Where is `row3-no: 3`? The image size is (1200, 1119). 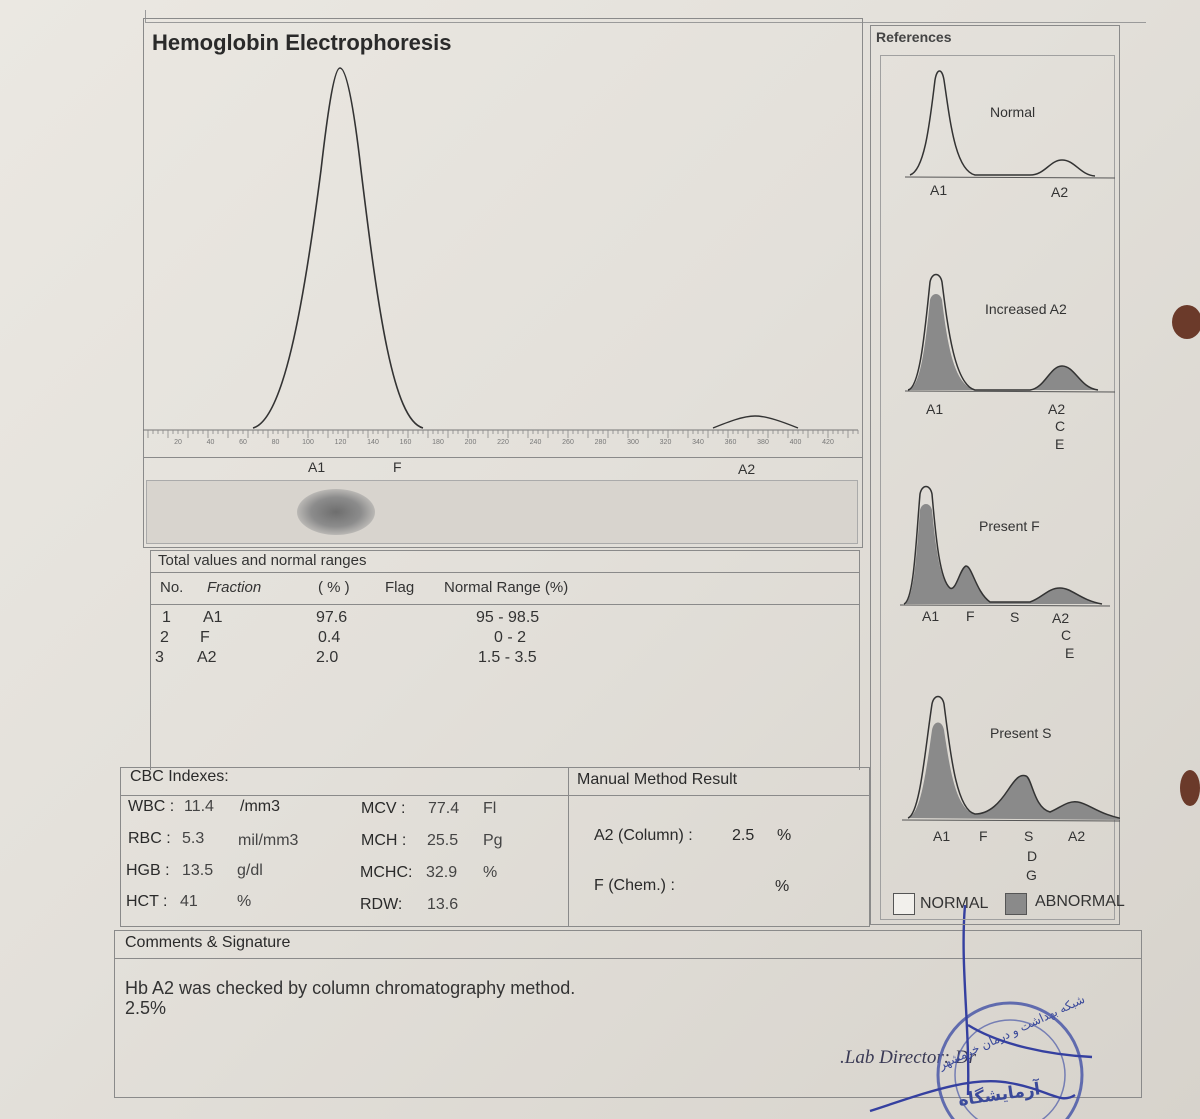 row3-no: 3 is located at coordinates (159, 657).